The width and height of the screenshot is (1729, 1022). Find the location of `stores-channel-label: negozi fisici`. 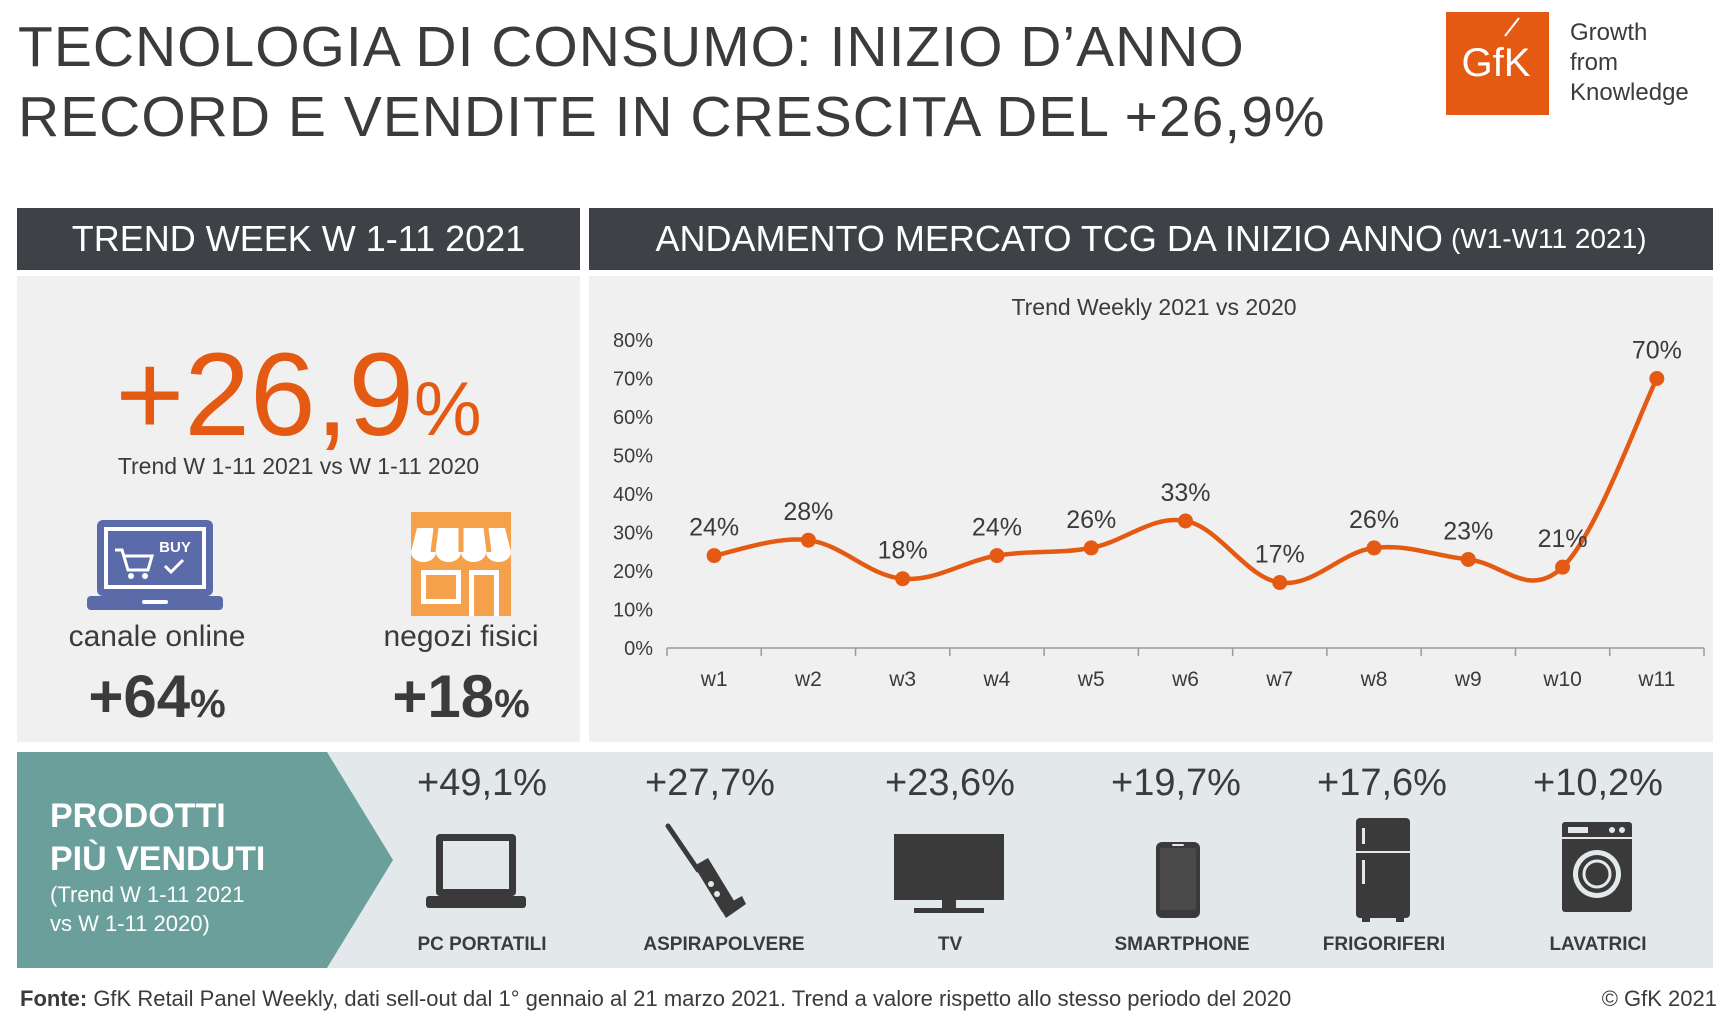

stores-channel-label: negozi fisici is located at coordinates (461, 636).